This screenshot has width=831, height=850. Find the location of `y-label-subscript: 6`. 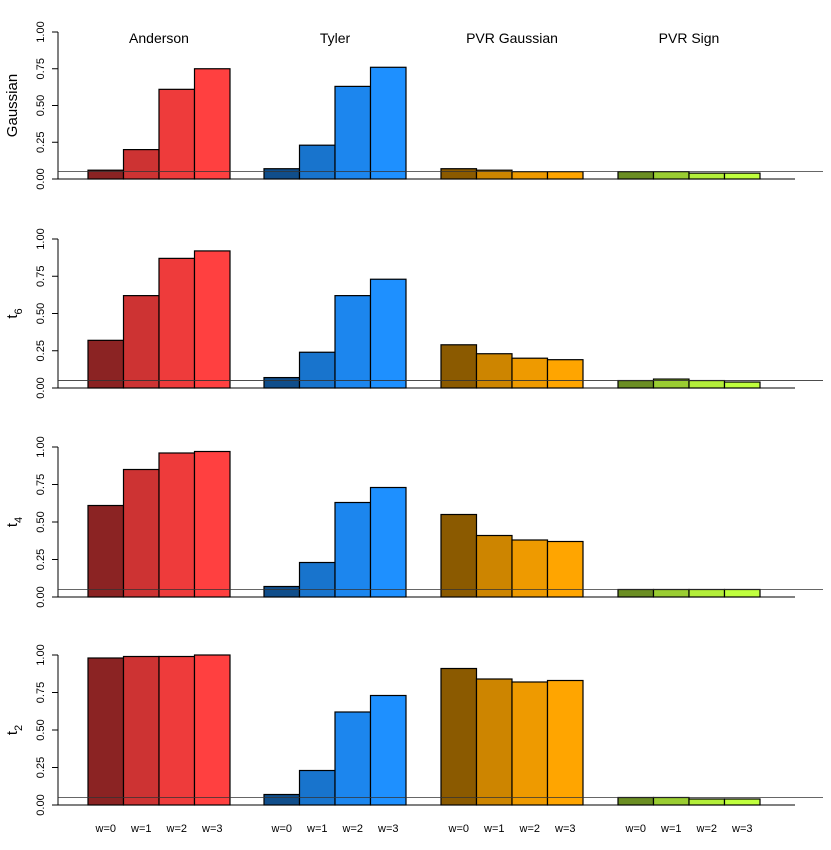

y-label-subscript: 6 is located at coordinates (19, 311).